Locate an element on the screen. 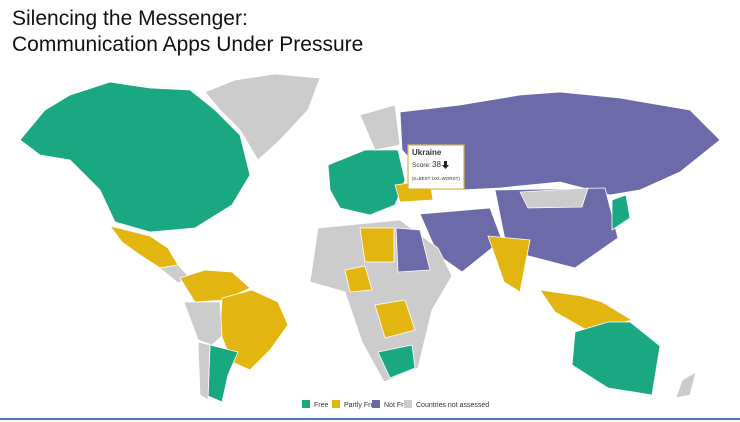  tooltip-note: (0=BEST 100=WORST) is located at coordinates (436, 178).